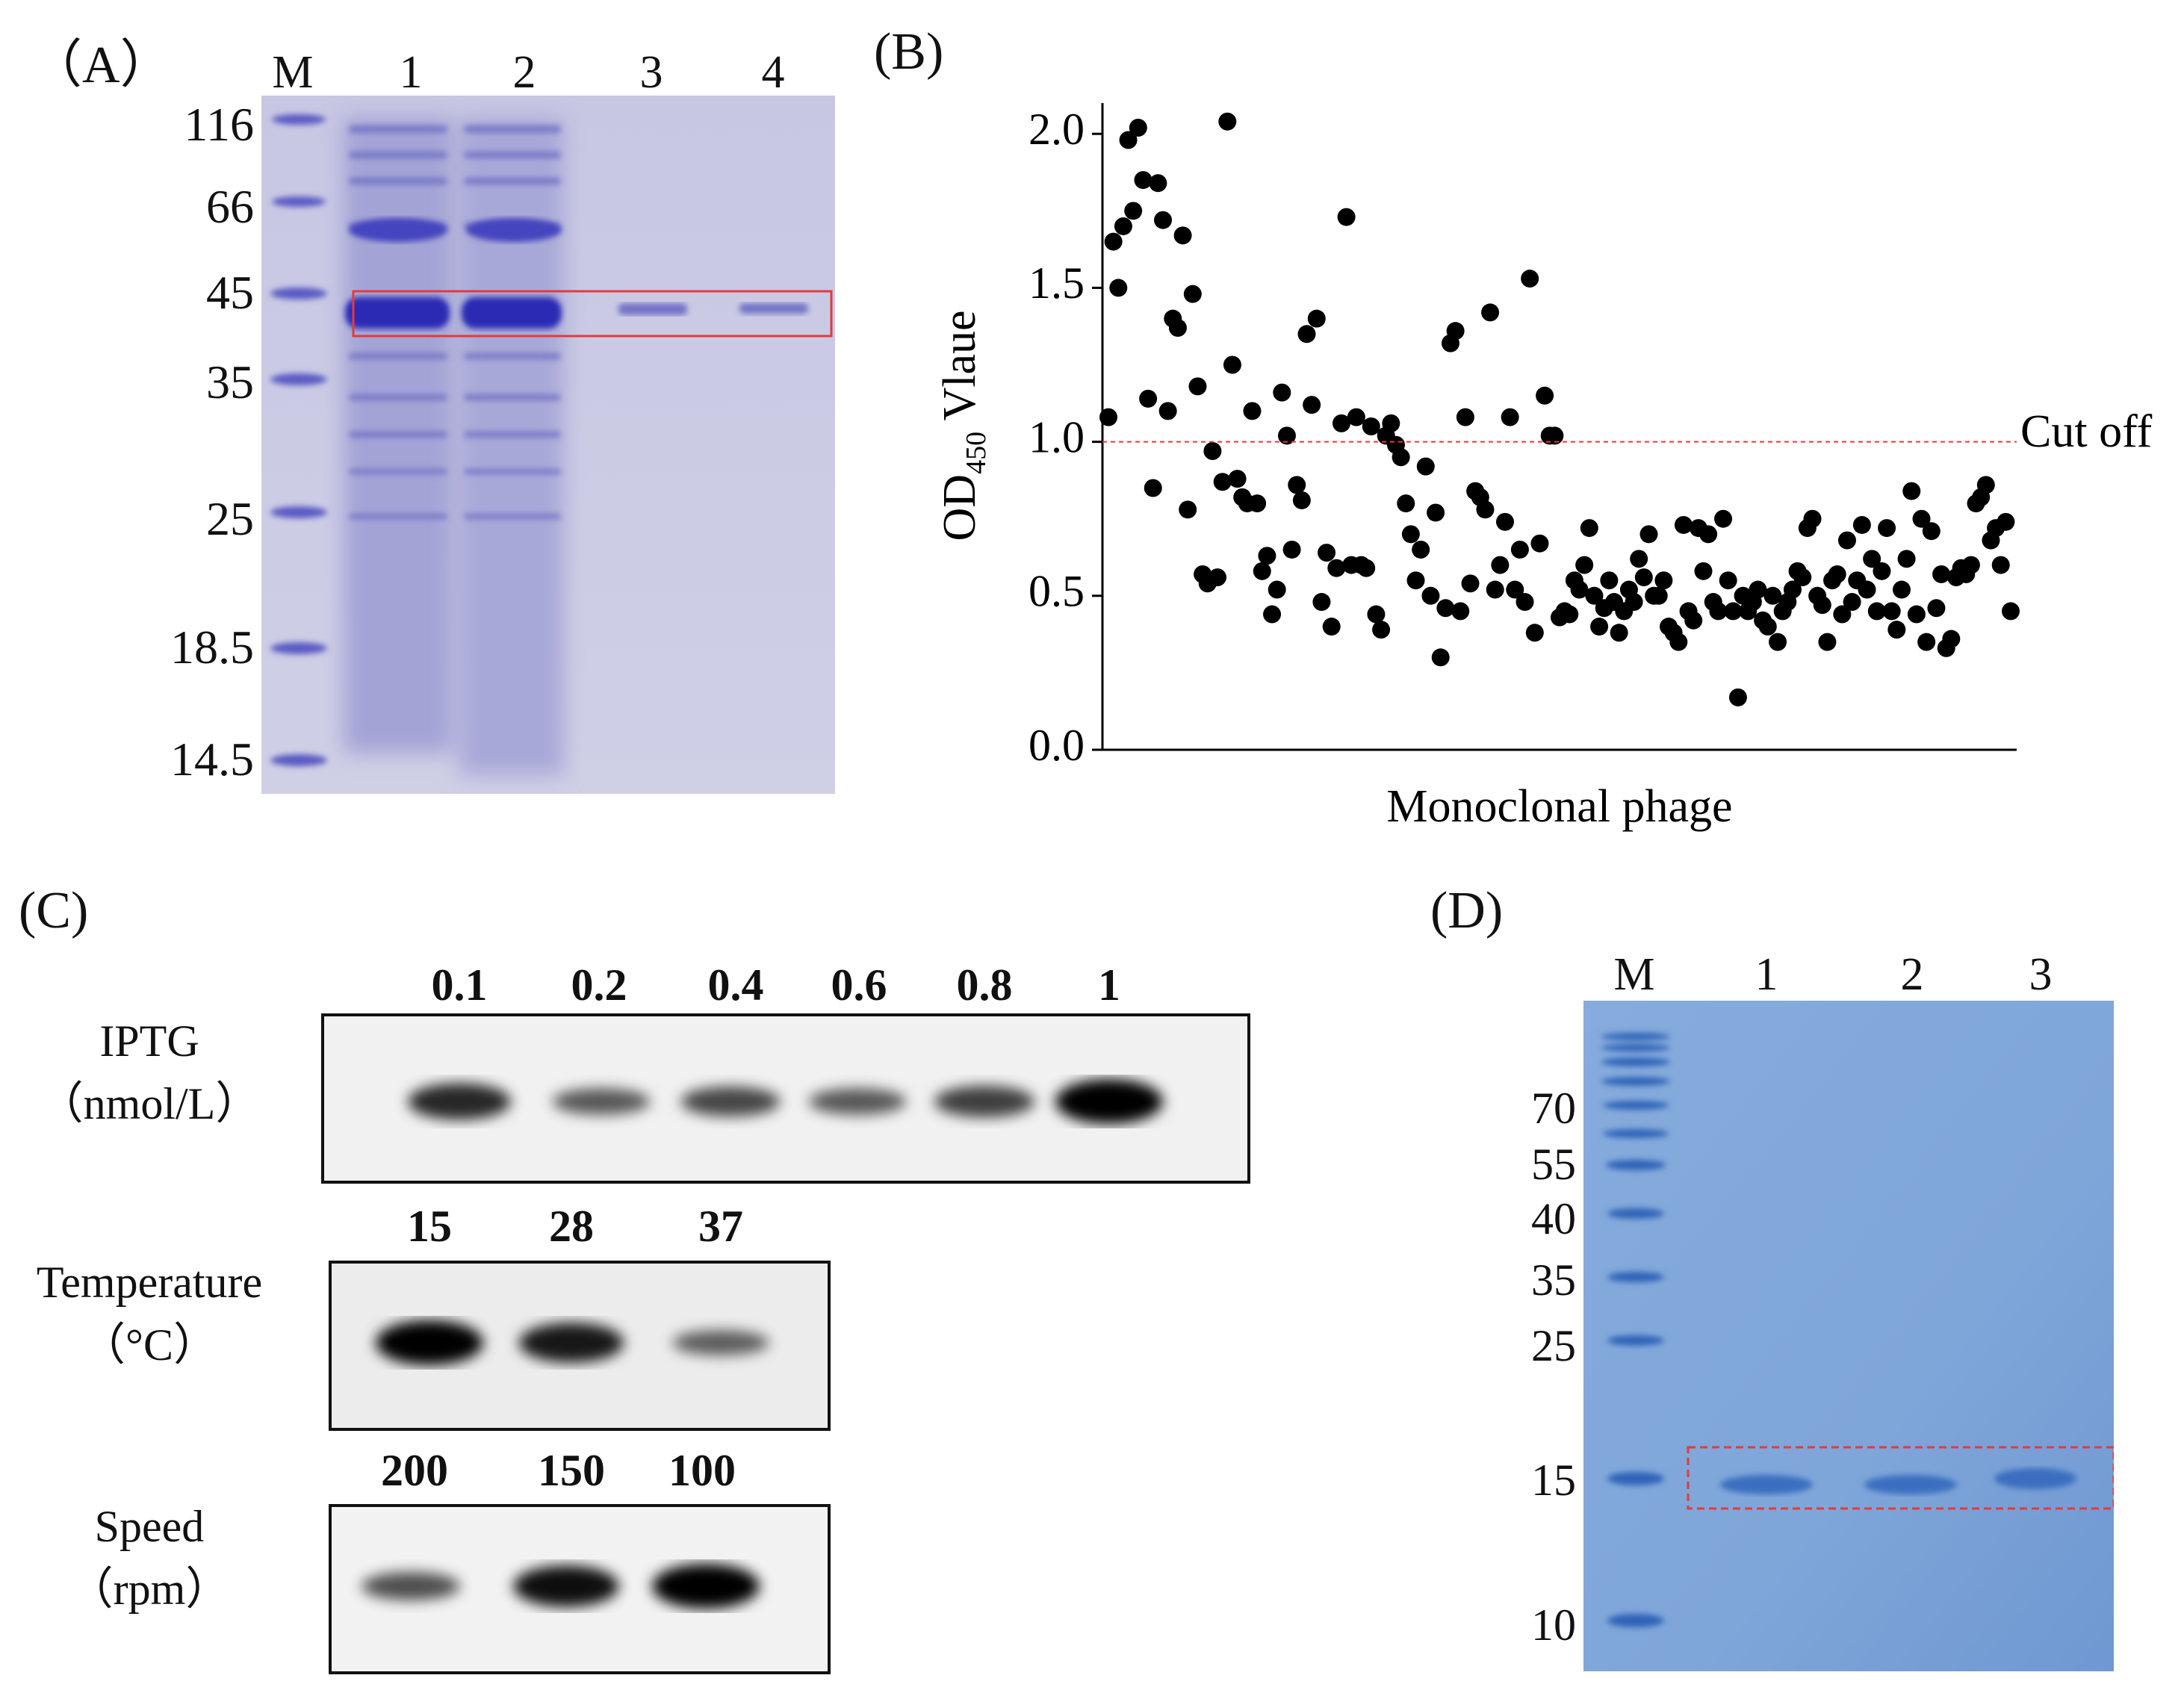 The width and height of the screenshot is (2184, 1687). I want to click on y-tick-label: 2.0, so click(1057, 129).